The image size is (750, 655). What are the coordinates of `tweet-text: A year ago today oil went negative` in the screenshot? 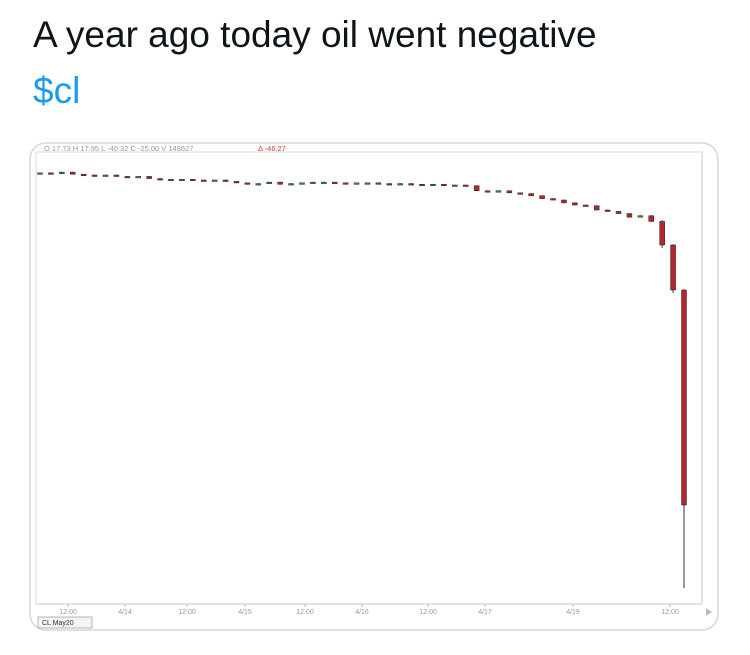 It's located at (315, 34).